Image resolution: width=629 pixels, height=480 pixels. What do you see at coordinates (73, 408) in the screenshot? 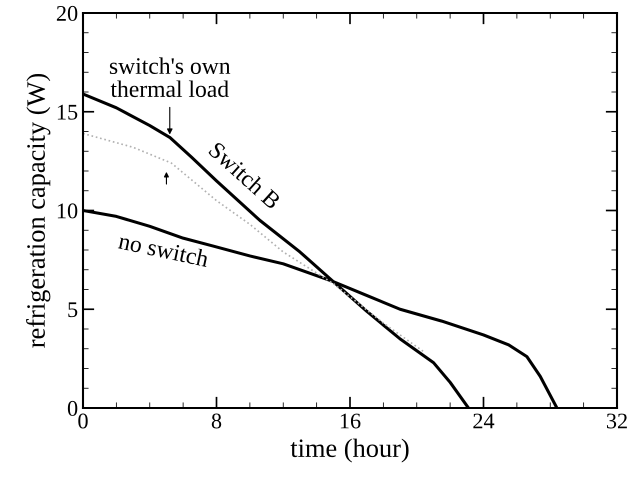
I see `y-tick-label: 0` at bounding box center [73, 408].